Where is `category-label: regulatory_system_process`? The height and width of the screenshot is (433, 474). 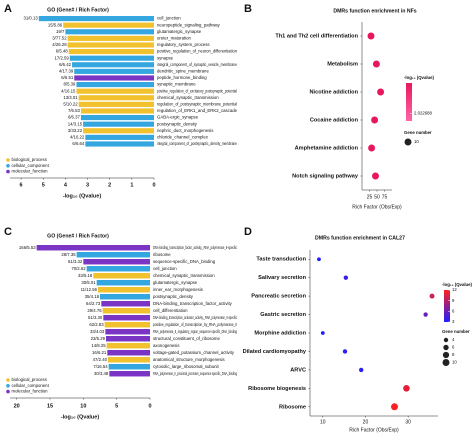
category-label: regulatory_system_process is located at coordinates (183, 44).